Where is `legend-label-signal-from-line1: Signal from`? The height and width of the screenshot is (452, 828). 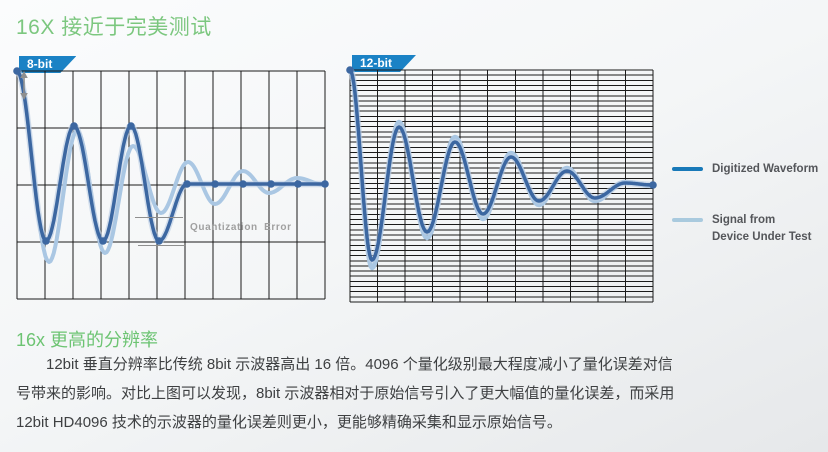 legend-label-signal-from-line1: Signal from is located at coordinates (744, 220).